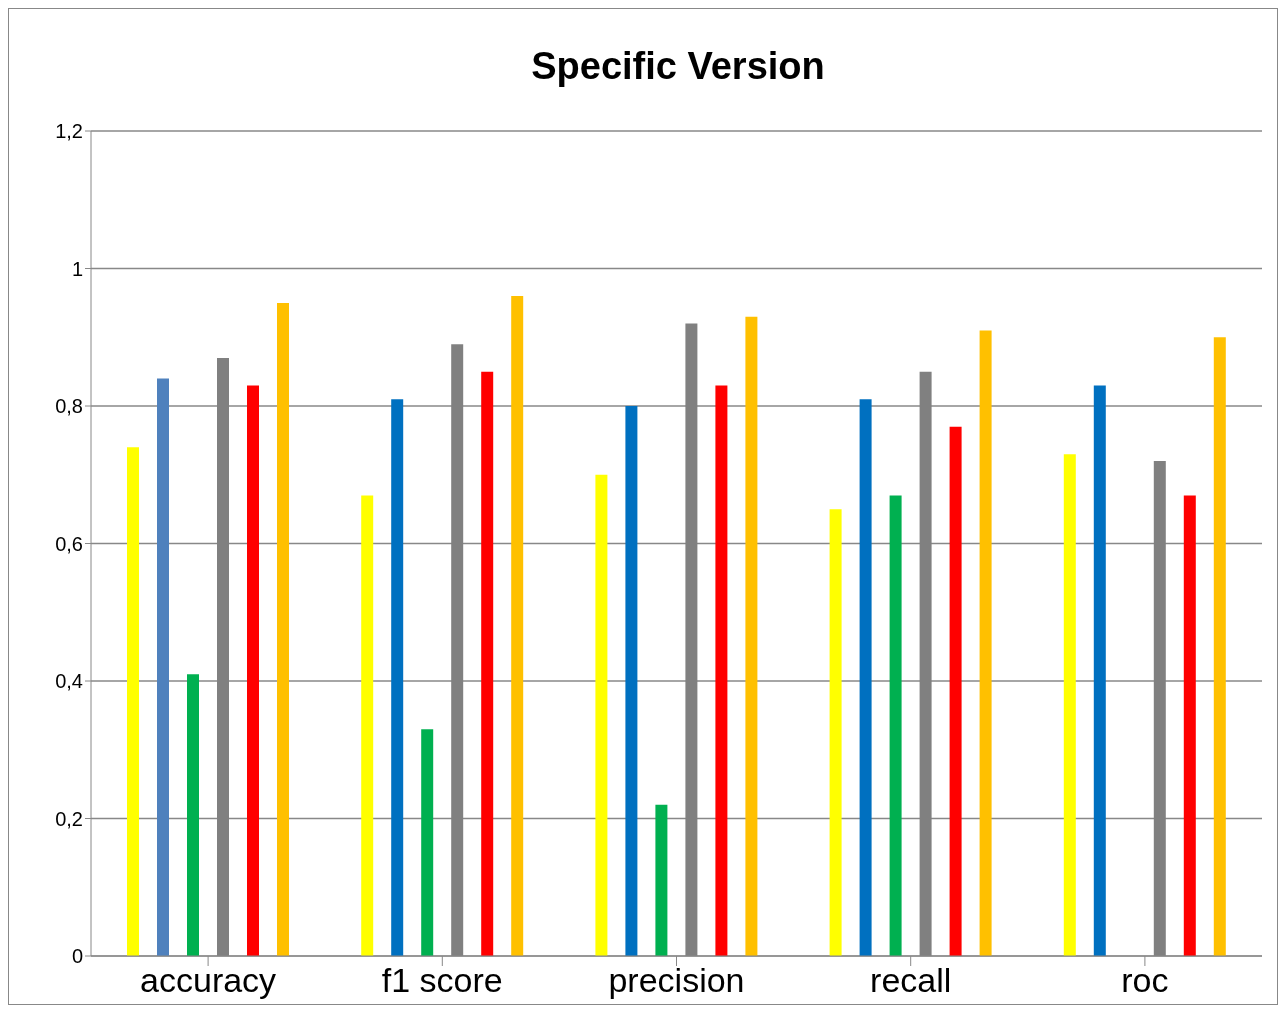  I want to click on y-tick-label: 0,4, so click(69, 681).